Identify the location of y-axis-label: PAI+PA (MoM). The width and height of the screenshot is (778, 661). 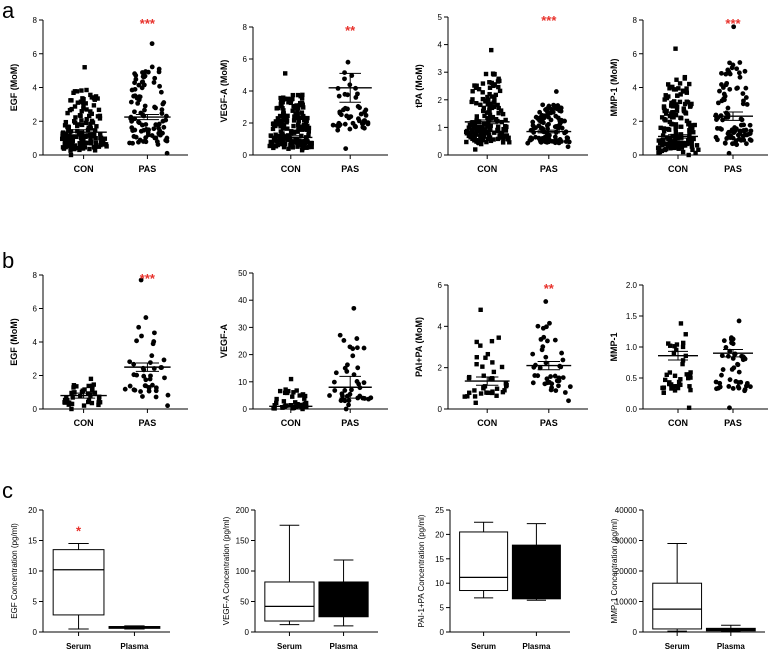
(419, 347).